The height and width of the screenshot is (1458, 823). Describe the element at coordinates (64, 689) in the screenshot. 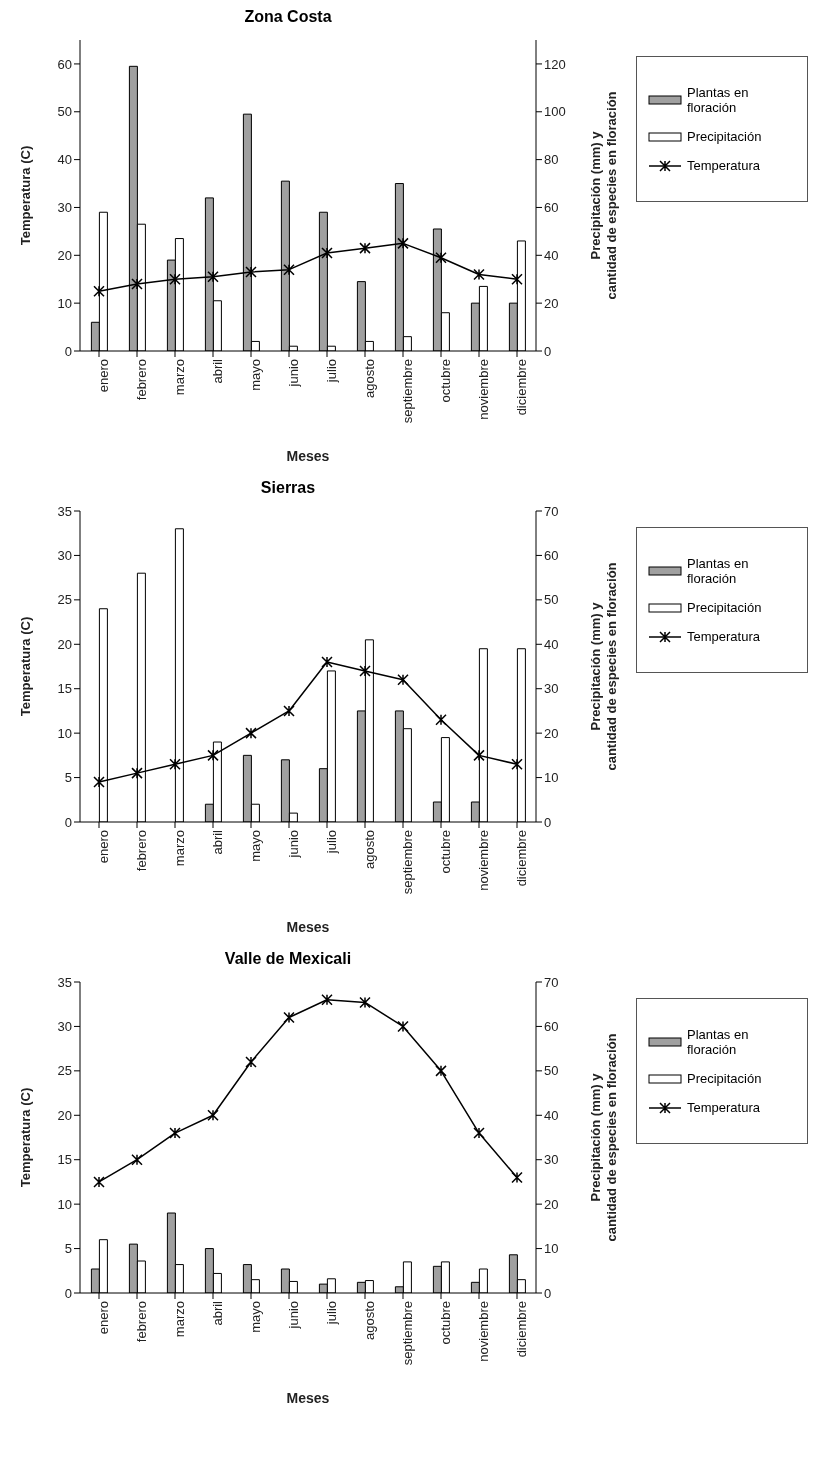

I see `y-tick-label: 15` at that location.